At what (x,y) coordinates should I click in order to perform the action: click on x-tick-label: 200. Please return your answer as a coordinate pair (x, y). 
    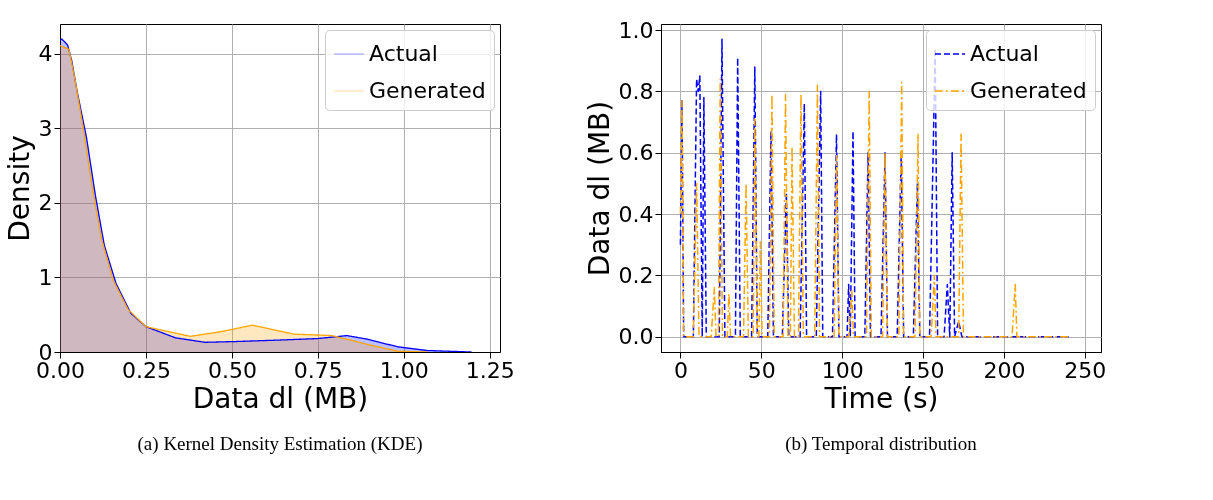
    Looking at the image, I should click on (1004, 370).